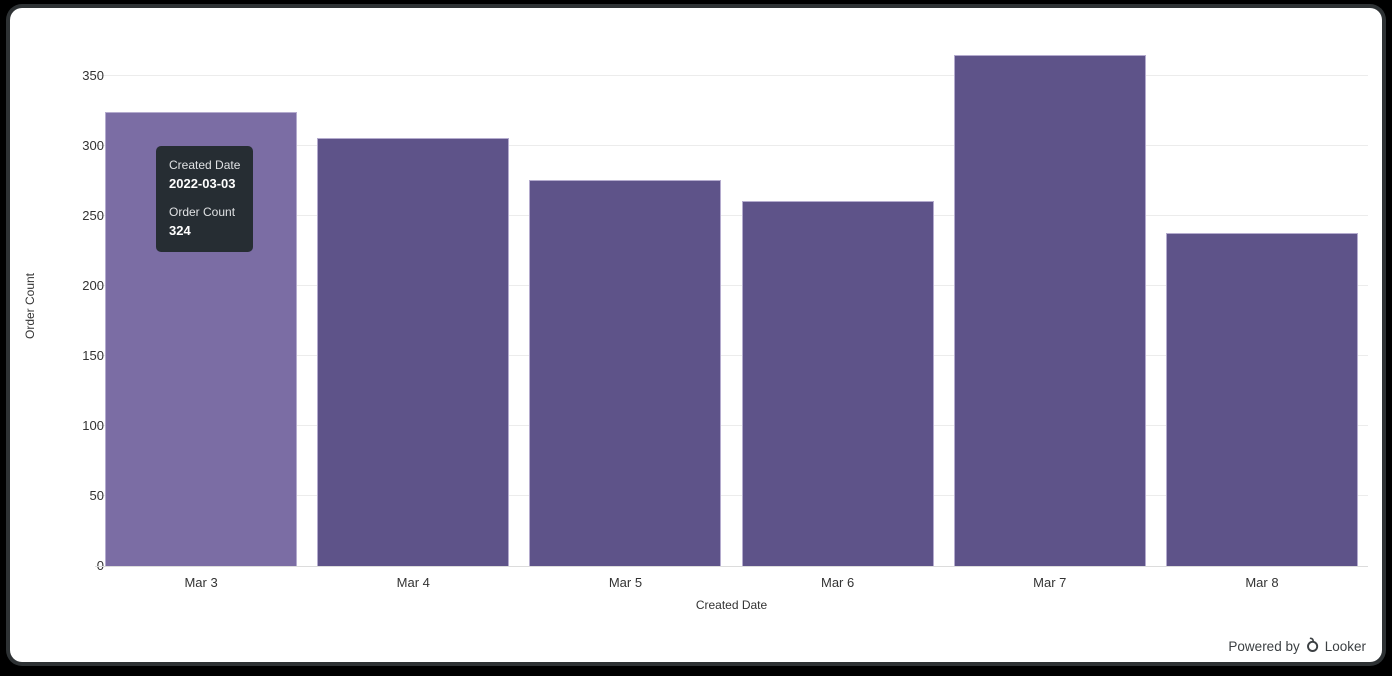  Describe the element at coordinates (625, 582) in the screenshot. I see `x-tick-label-mar-5: Mar 5` at that location.